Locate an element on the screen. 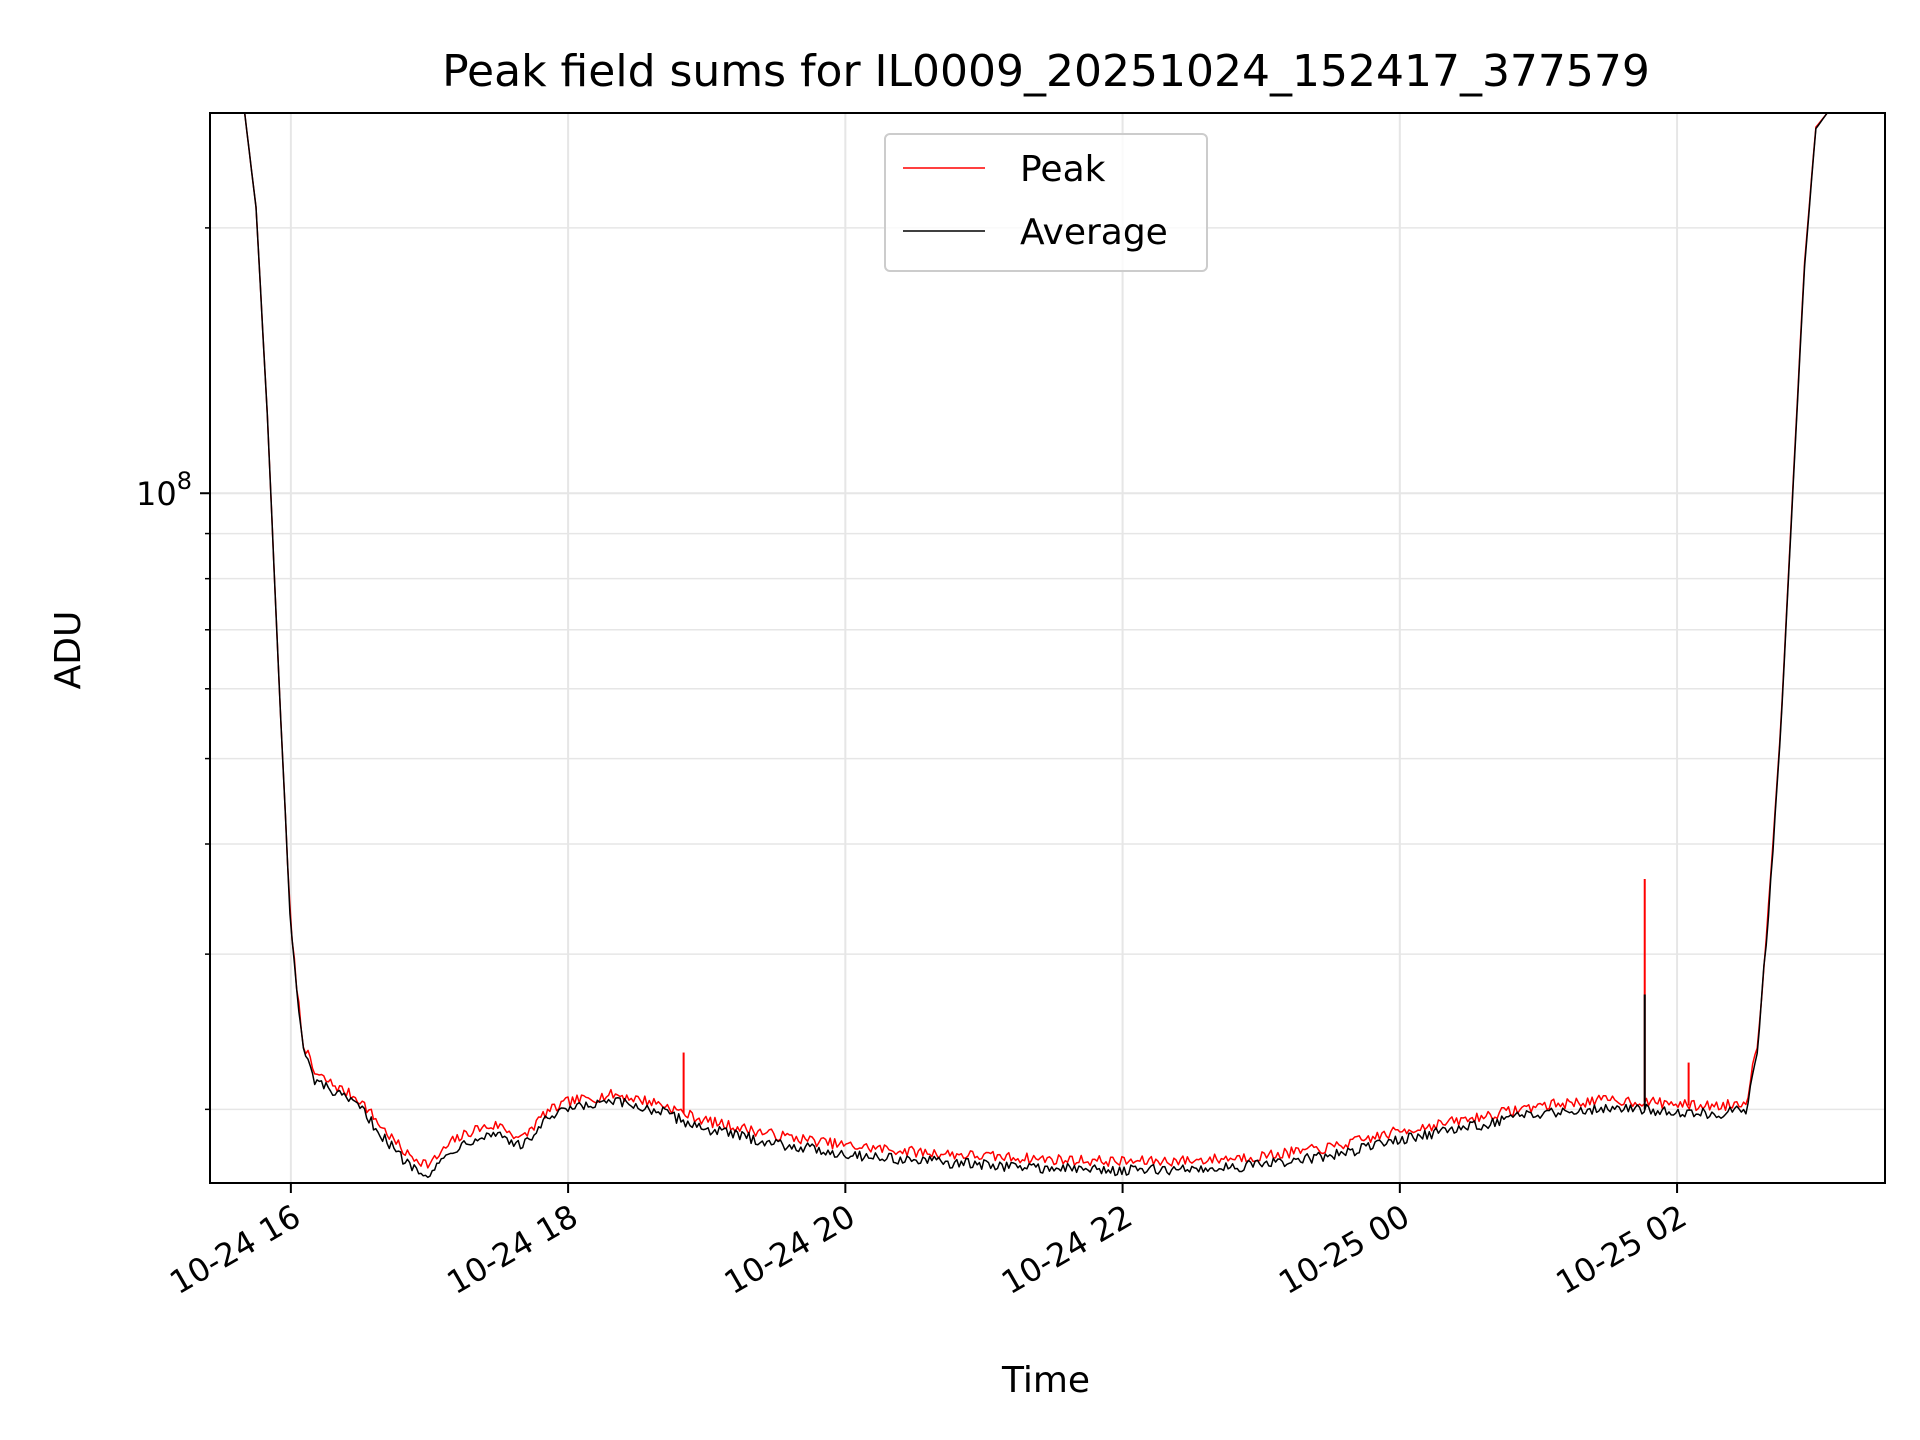 This screenshot has height=1440, width=1920. y-tick-label: 108 is located at coordinates (164, 490).